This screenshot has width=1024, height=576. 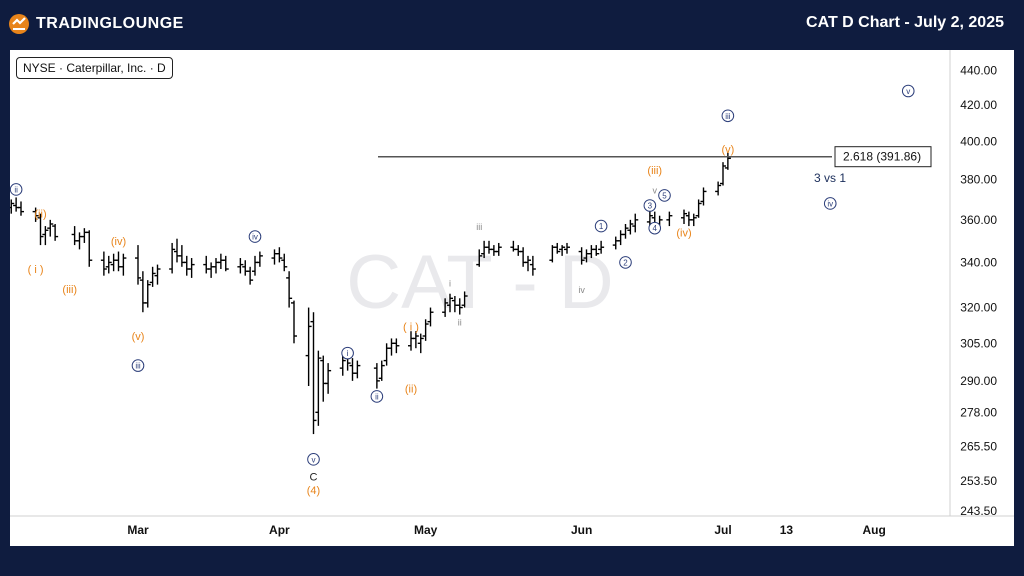 What do you see at coordinates (905, 22) in the screenshot?
I see `page-title: CAT D Chart - July 2, 2025` at bounding box center [905, 22].